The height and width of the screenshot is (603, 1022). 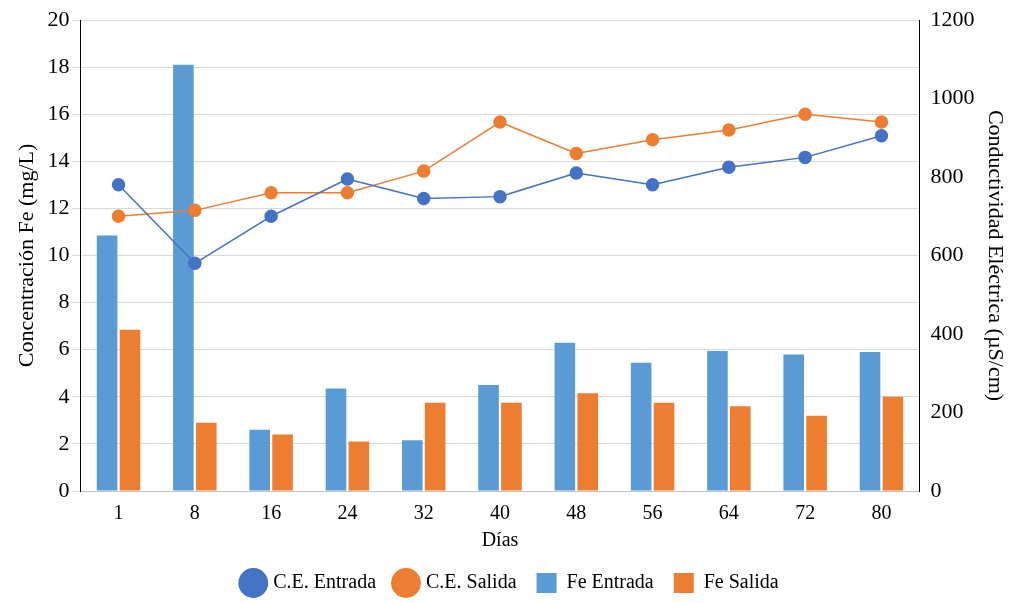 What do you see at coordinates (947, 332) in the screenshot?
I see `y2-tick-label: 400` at bounding box center [947, 332].